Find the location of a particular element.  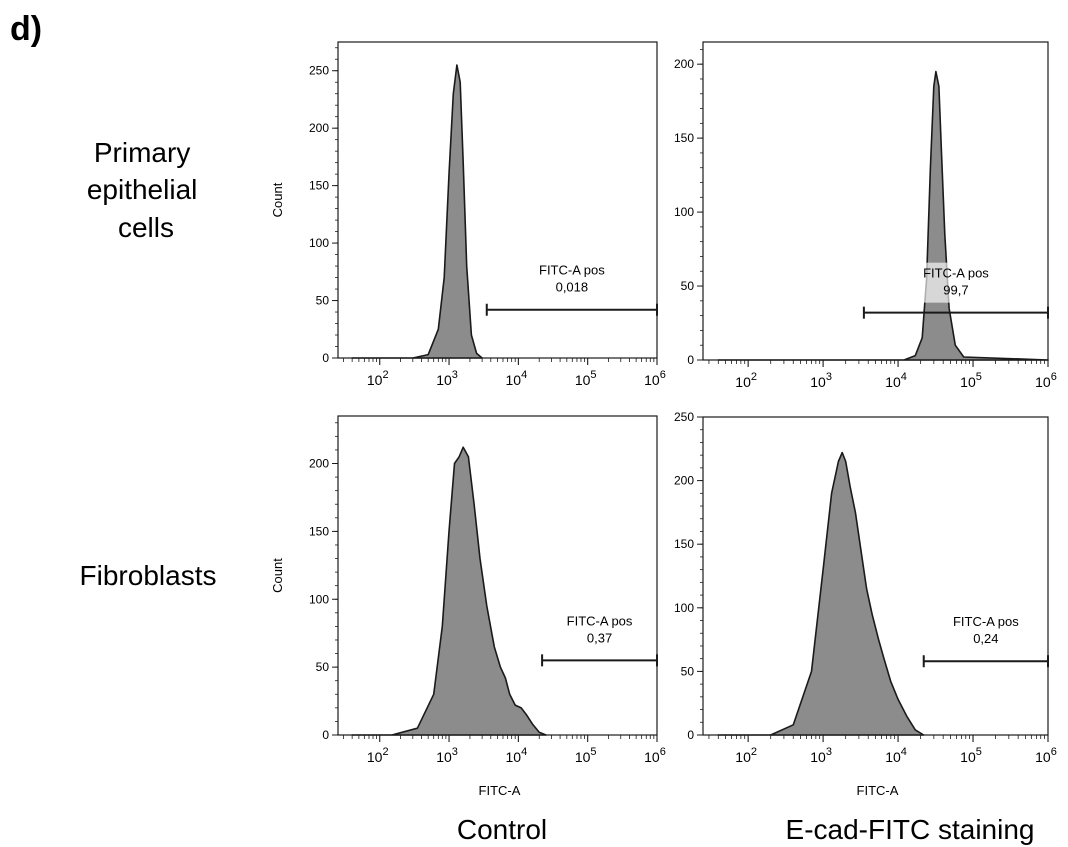

gate-value: 0,018 is located at coordinates (572, 287).